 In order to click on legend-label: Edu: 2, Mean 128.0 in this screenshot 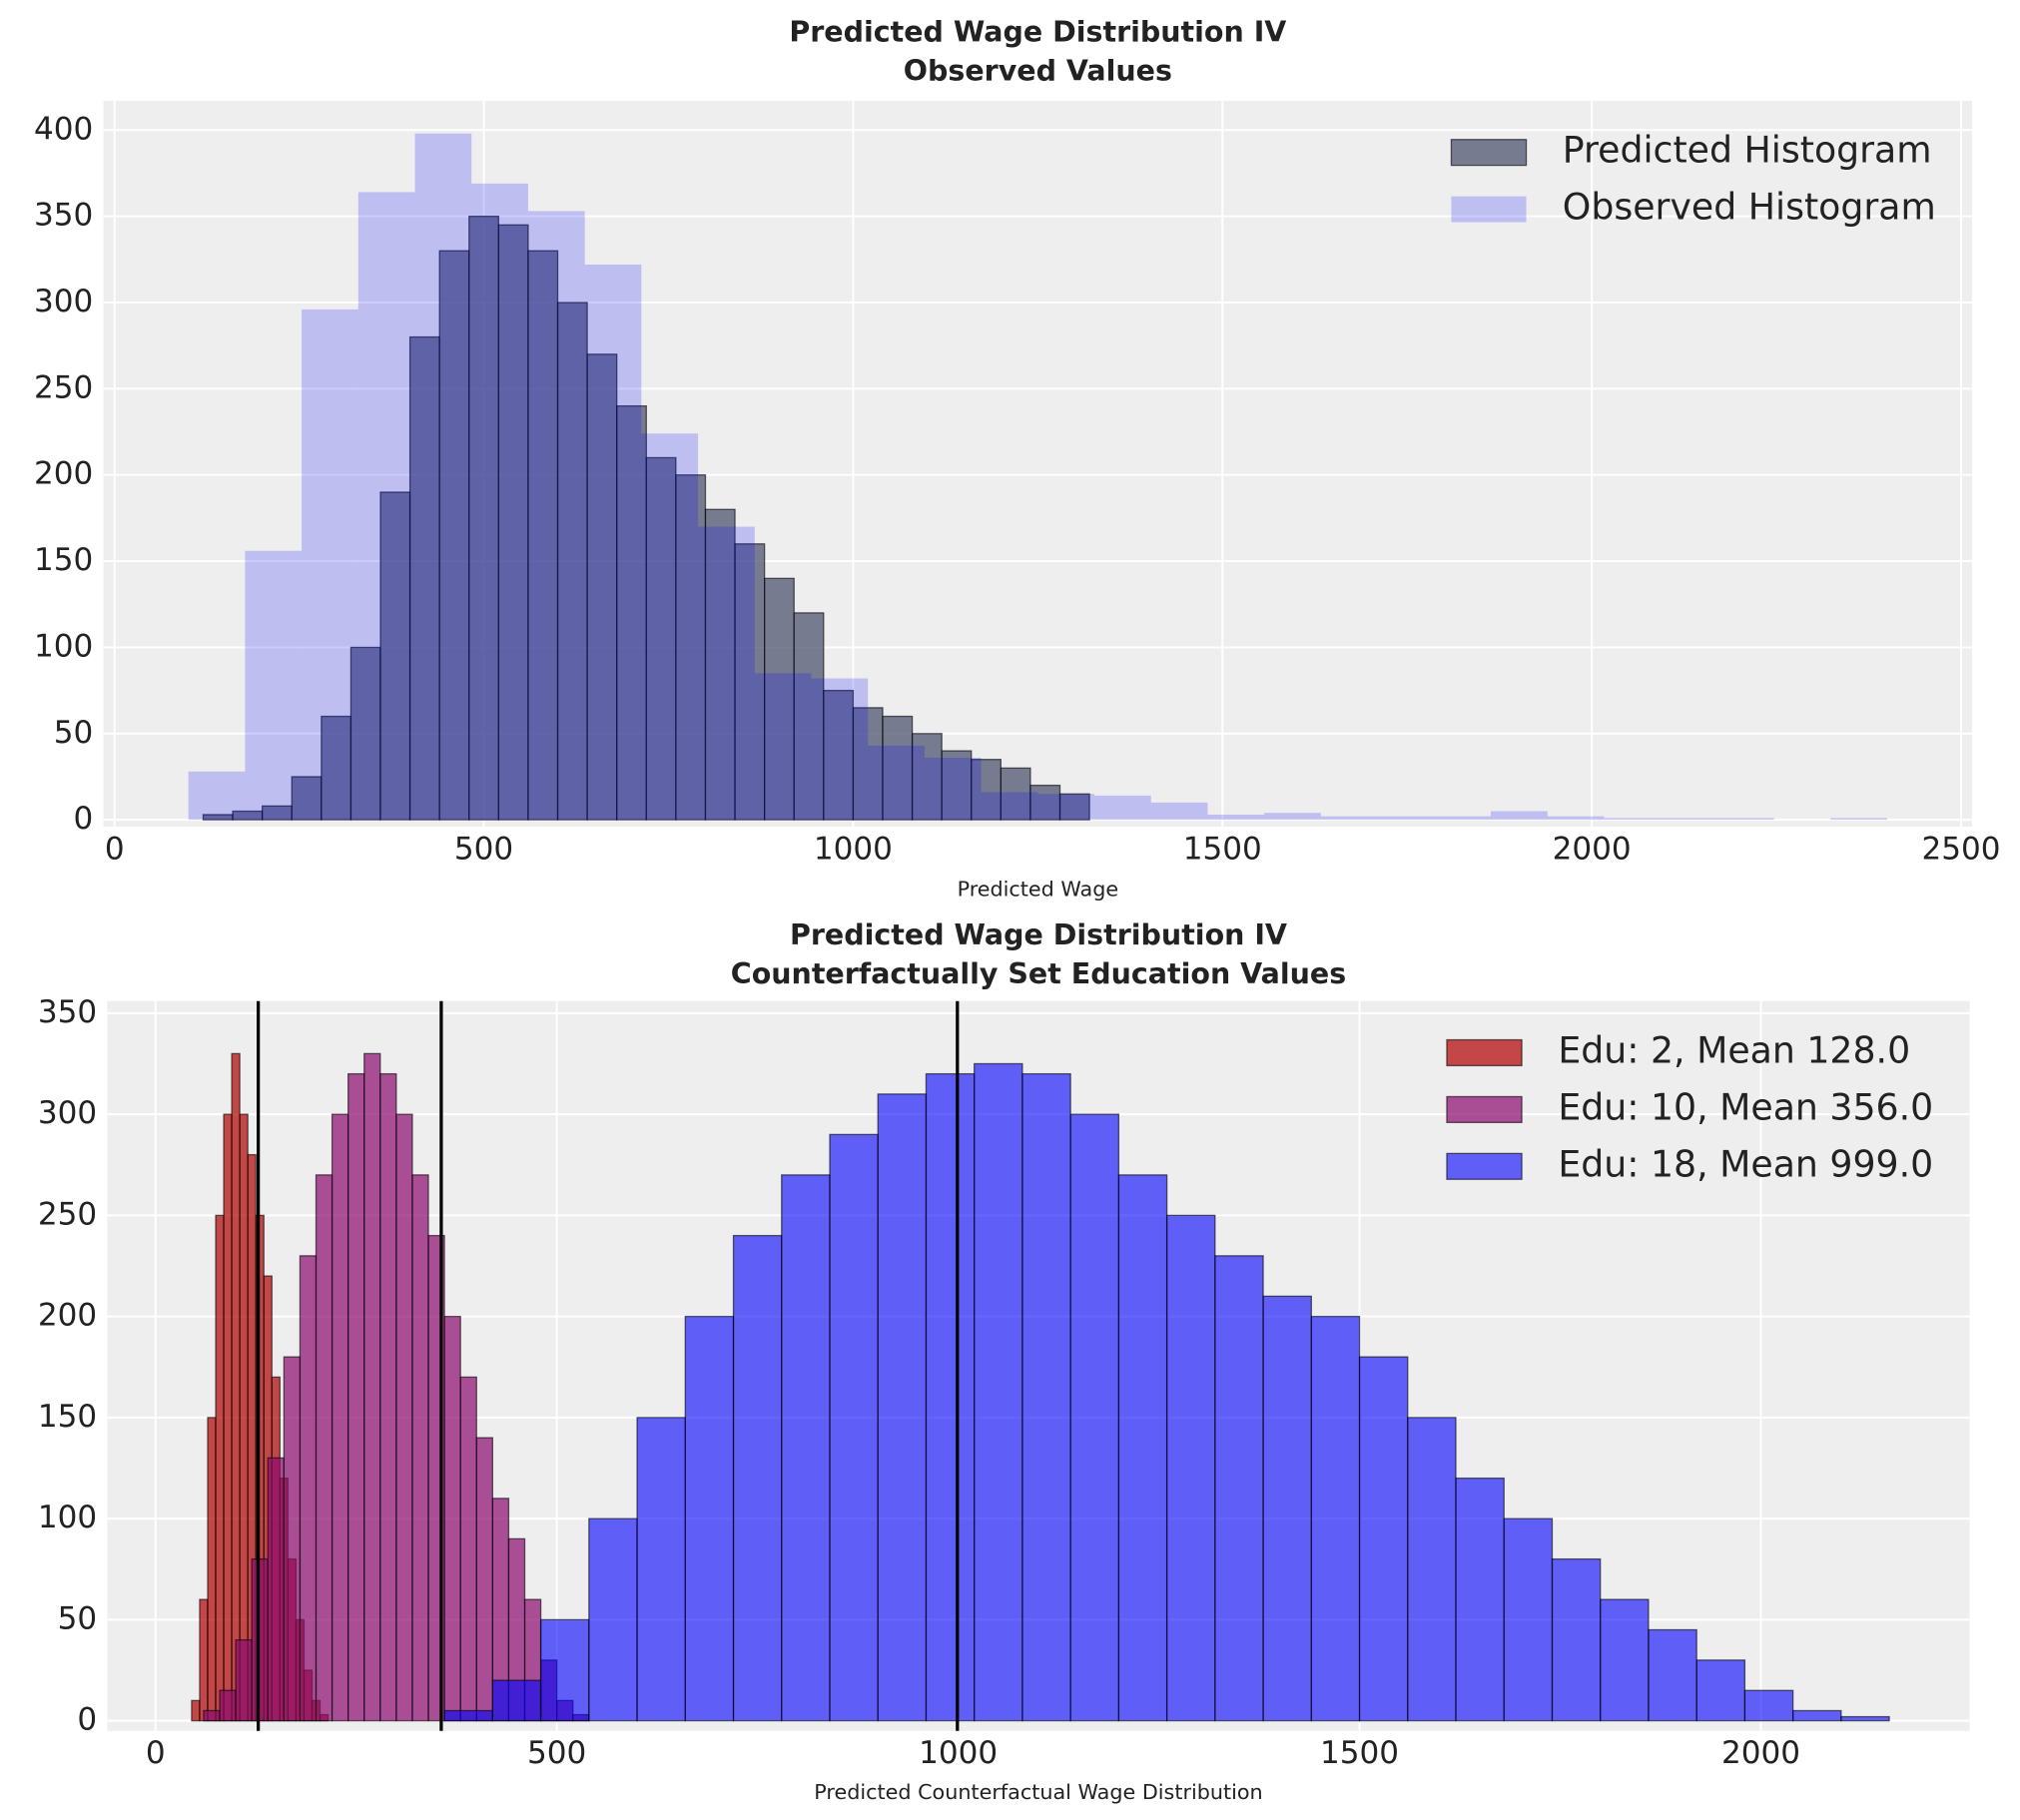, I will do `click(1734, 1049)`.